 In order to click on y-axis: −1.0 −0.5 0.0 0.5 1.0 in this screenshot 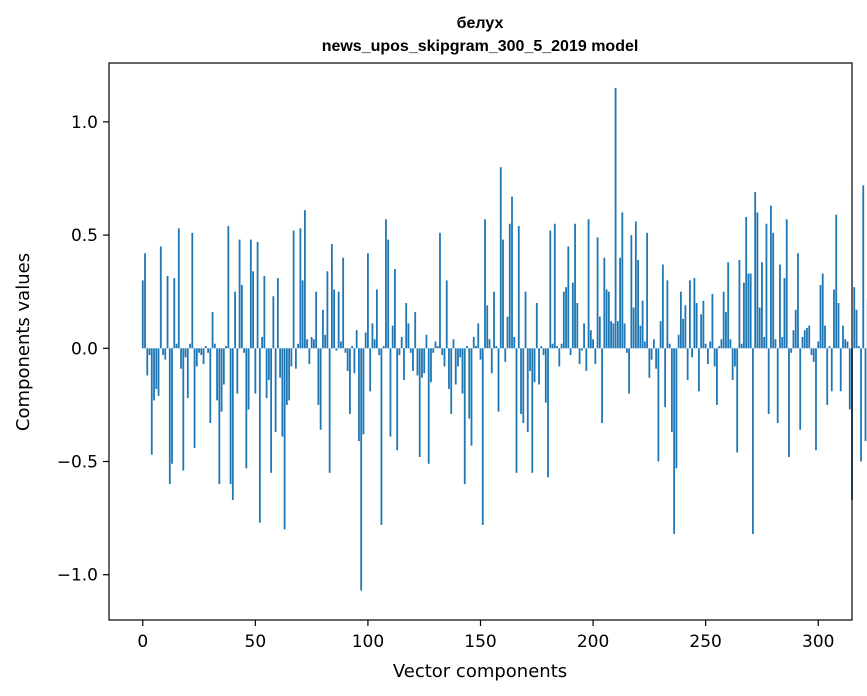, I will do `click(83, 349)`.